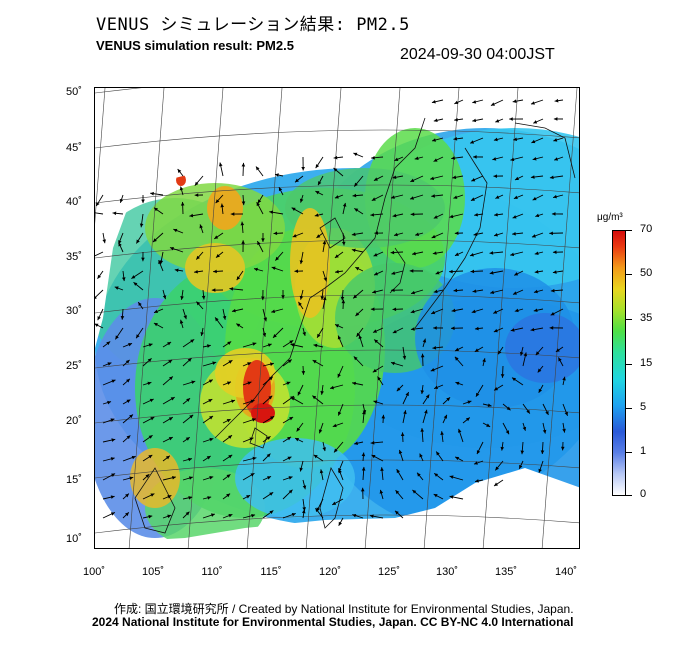 This screenshot has width=700, height=649. What do you see at coordinates (271, 572) in the screenshot?
I see `lon-label: 115˚` at bounding box center [271, 572].